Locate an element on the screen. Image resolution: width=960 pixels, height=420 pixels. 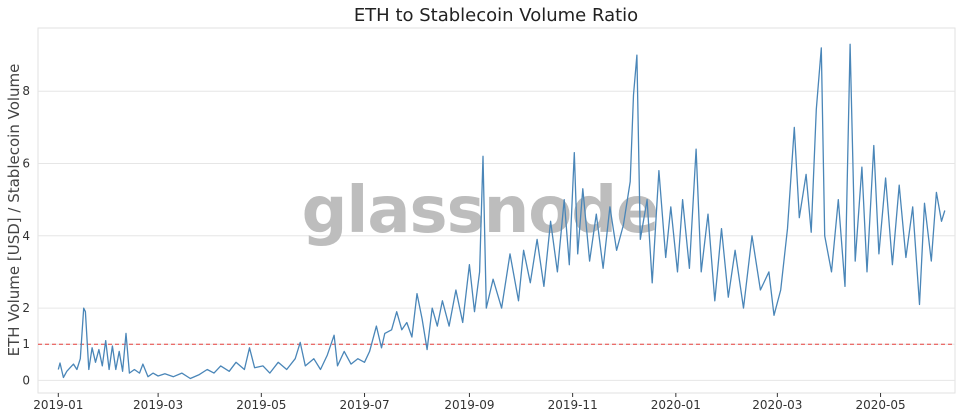
y-axis-ticks: 0 1 2 4 6 8 is located at coordinates (26, 235).